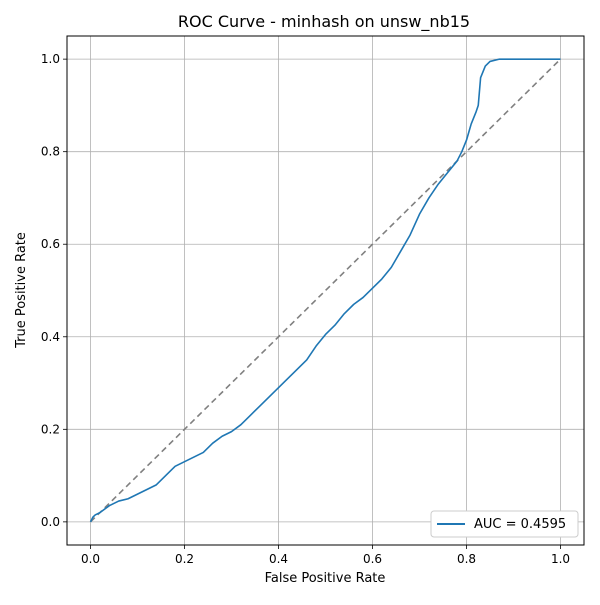 This screenshot has width=600, height=605. Describe the element at coordinates (90, 559) in the screenshot. I see `x-tick-label: 0.0` at that location.